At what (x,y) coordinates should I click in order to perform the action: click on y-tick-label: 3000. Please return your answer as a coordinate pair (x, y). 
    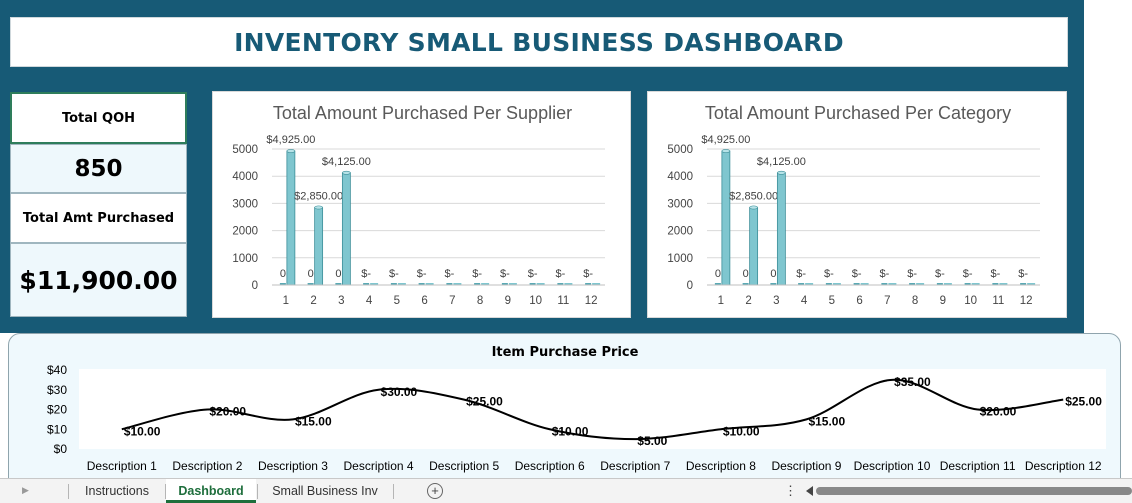
    Looking at the image, I should click on (680, 204).